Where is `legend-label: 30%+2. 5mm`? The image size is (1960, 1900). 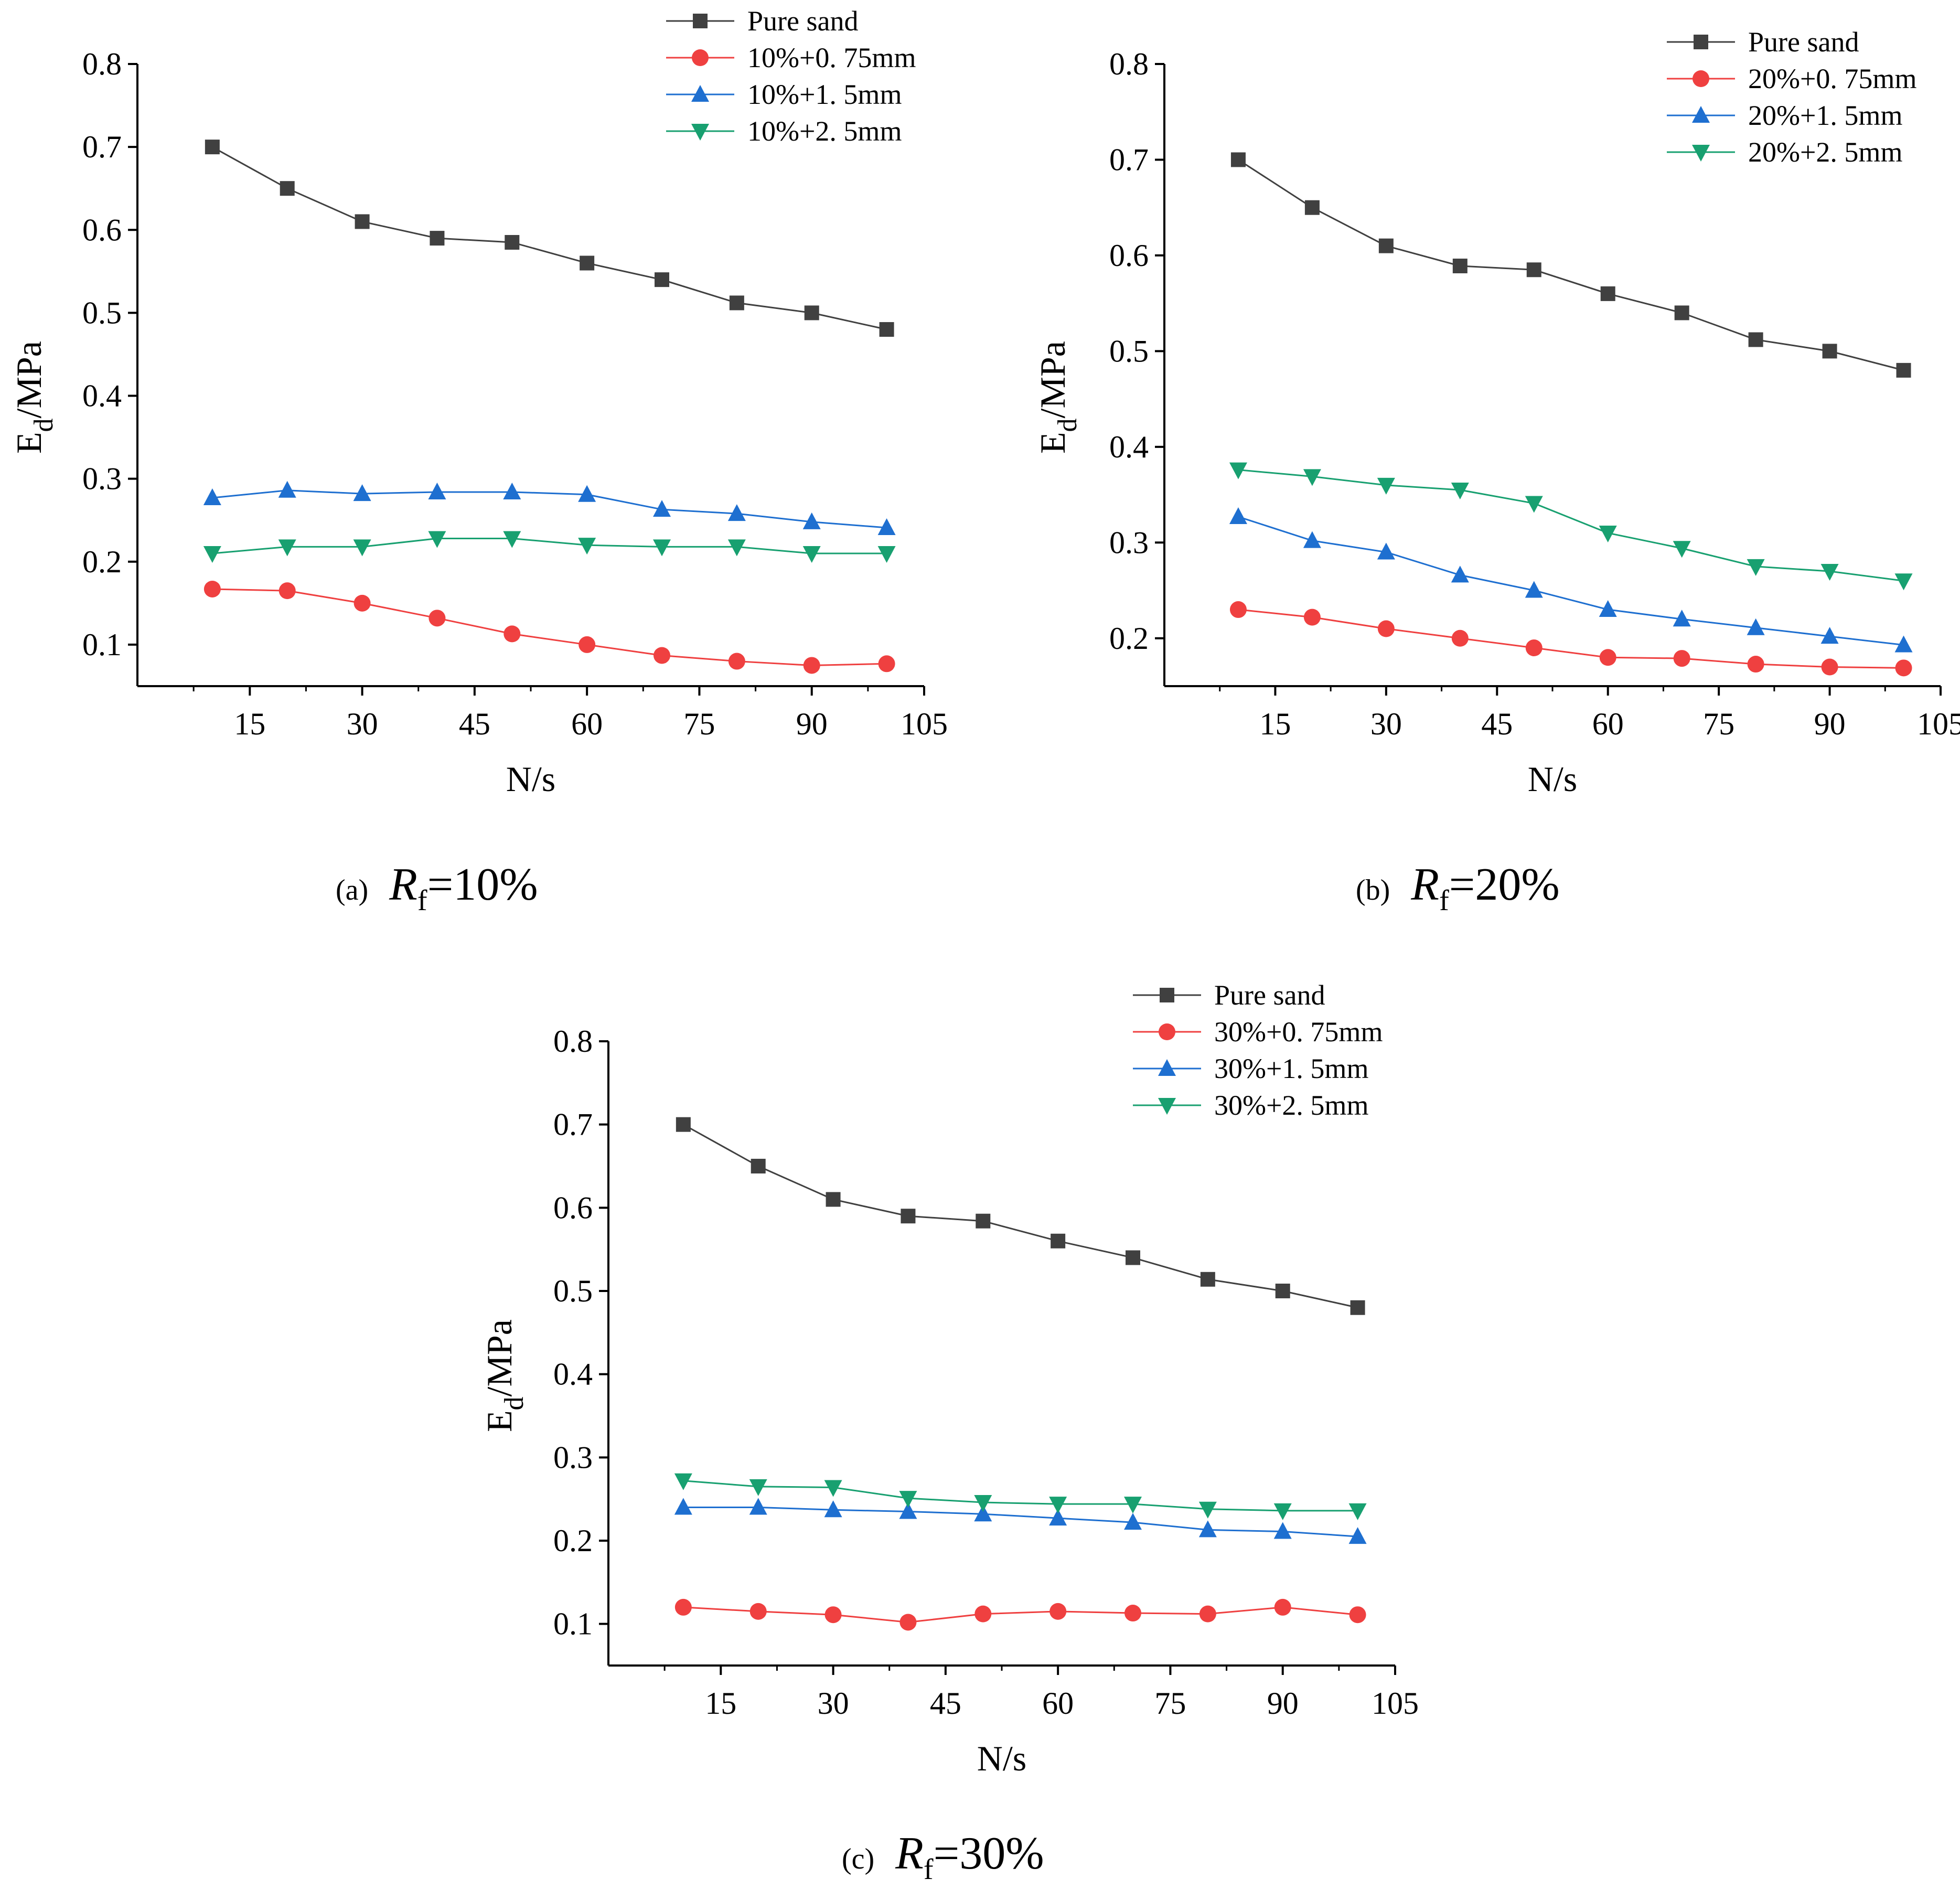 legend-label: 30%+2. 5mm is located at coordinates (1291, 1105).